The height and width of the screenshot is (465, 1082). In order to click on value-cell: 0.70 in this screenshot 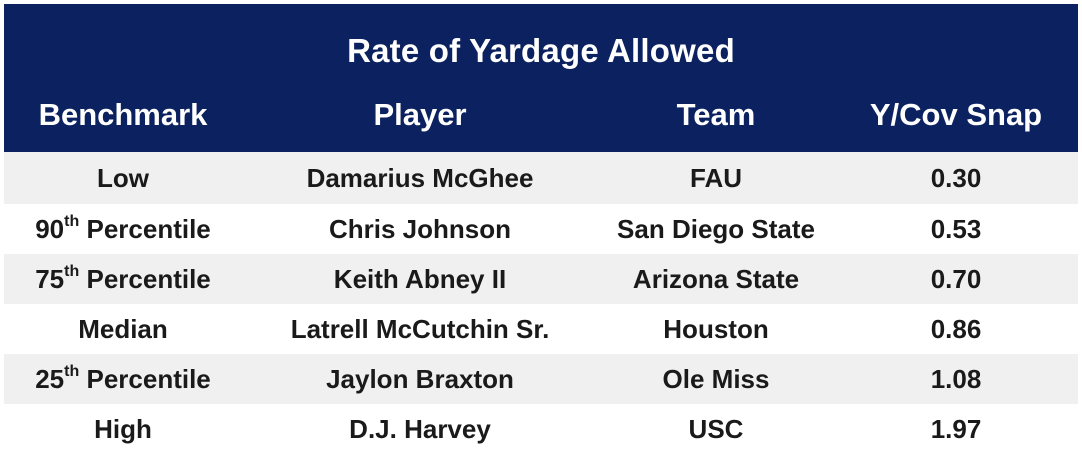, I will do `click(956, 278)`.